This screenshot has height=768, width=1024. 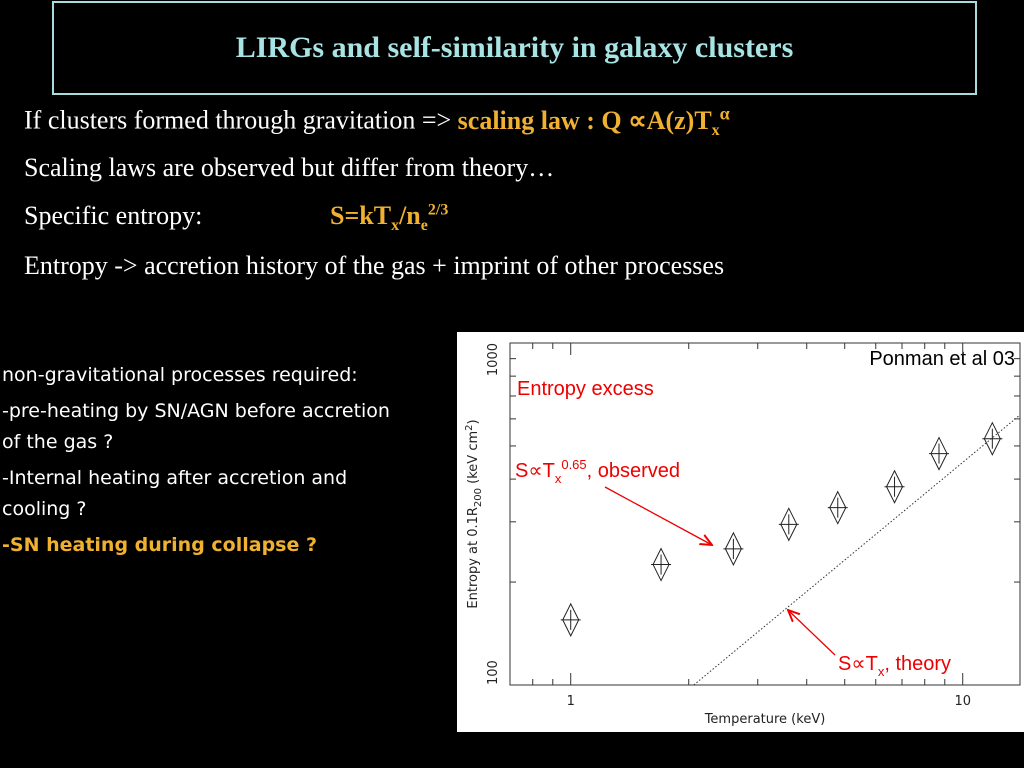 I want to click on theory-line, so click(x=857, y=550).